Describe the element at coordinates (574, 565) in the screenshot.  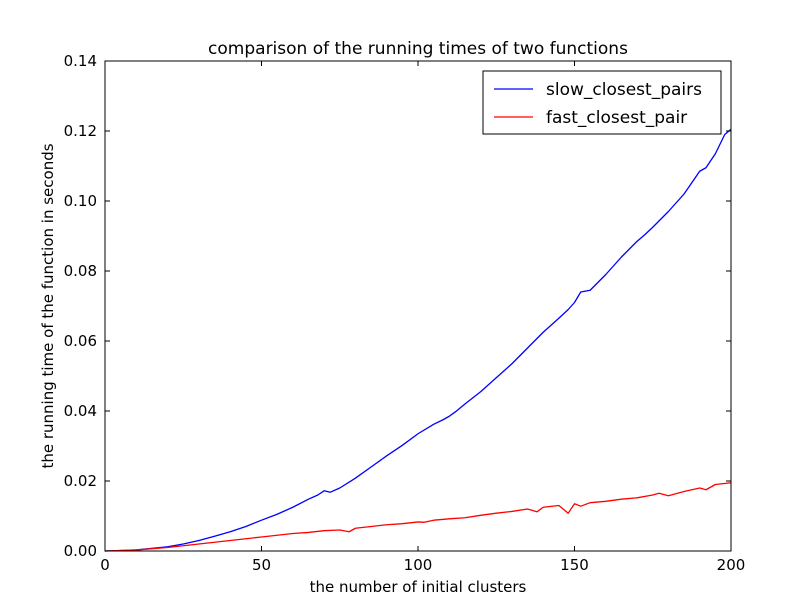
I see `x-tick-label: 150` at that location.